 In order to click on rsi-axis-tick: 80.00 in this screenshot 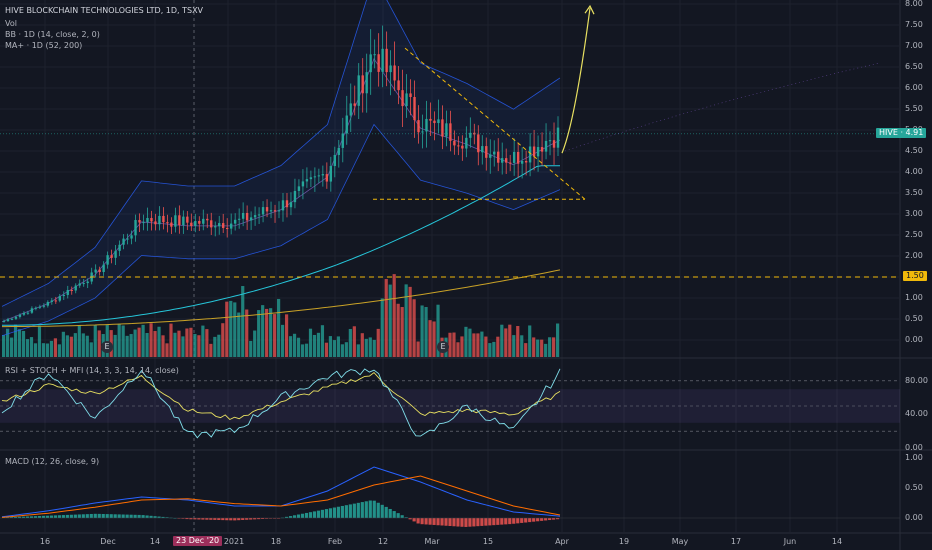, I will do `click(916, 380)`.